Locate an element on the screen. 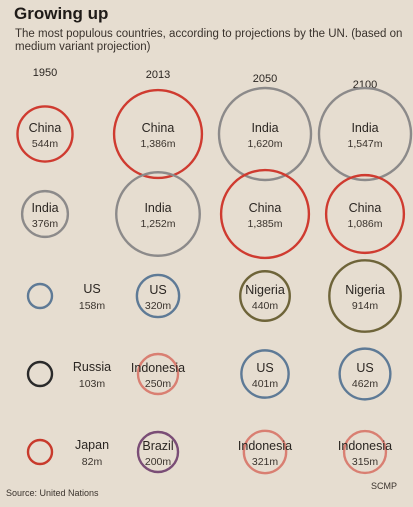 This screenshot has width=413, height=507. value-label-nigeria-2100: 914m is located at coordinates (365, 306).